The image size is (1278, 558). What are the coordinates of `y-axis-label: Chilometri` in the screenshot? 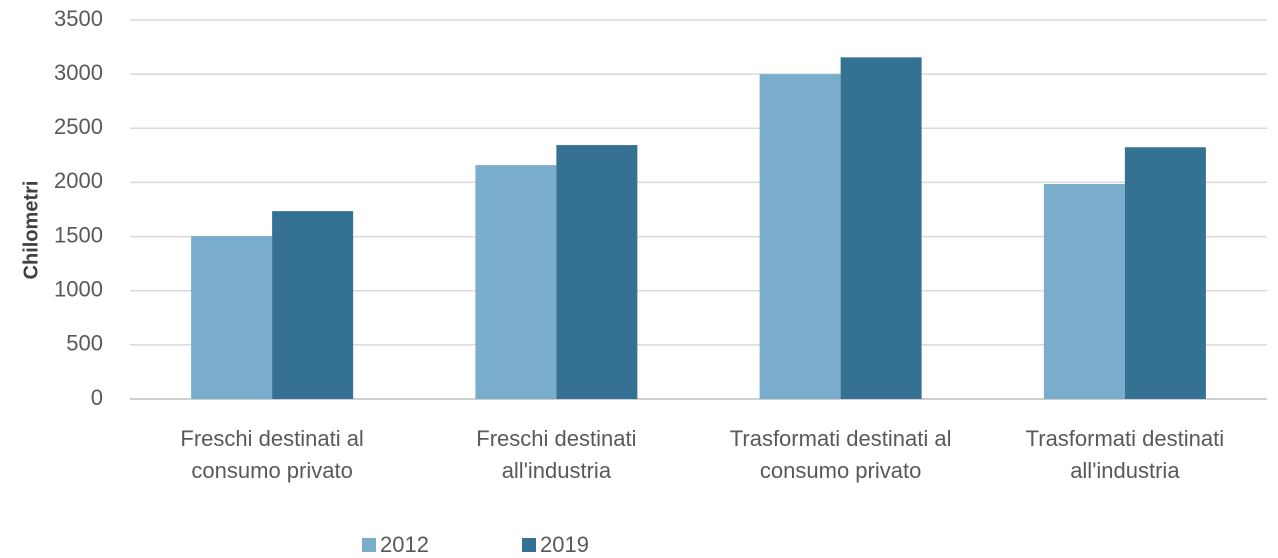 It's located at (31, 230).